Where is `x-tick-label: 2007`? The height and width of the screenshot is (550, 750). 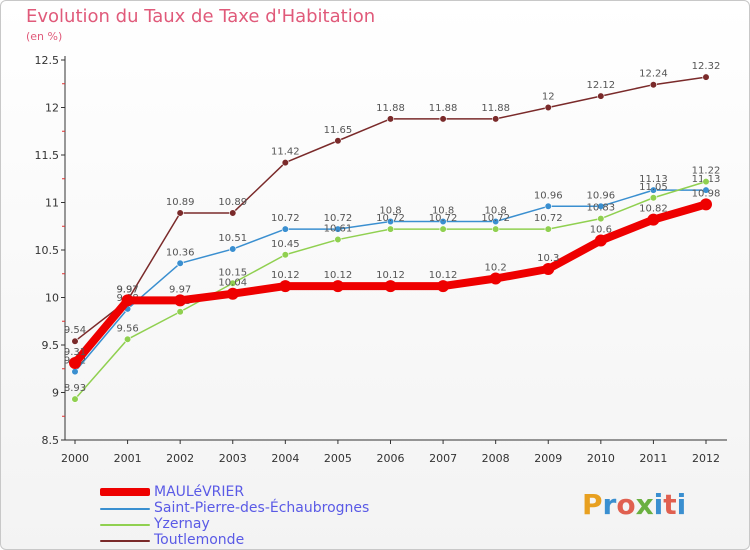 x-tick-label: 2007 is located at coordinates (443, 458).